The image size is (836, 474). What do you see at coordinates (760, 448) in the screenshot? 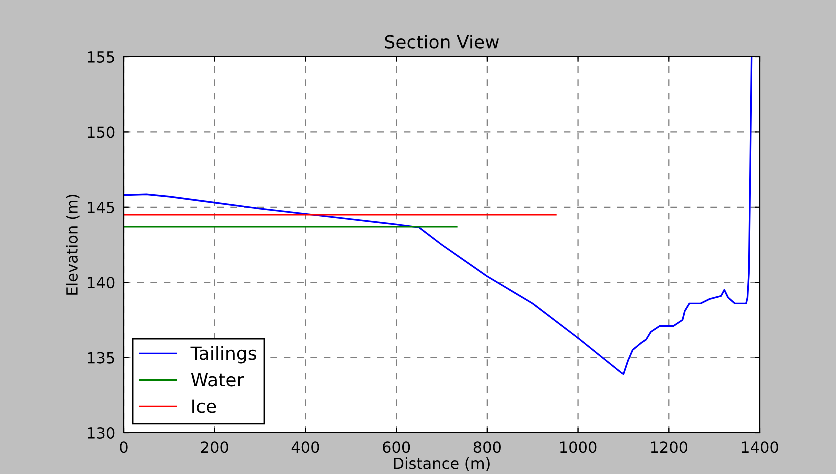
I see `x-tick-label: 1400` at bounding box center [760, 448].